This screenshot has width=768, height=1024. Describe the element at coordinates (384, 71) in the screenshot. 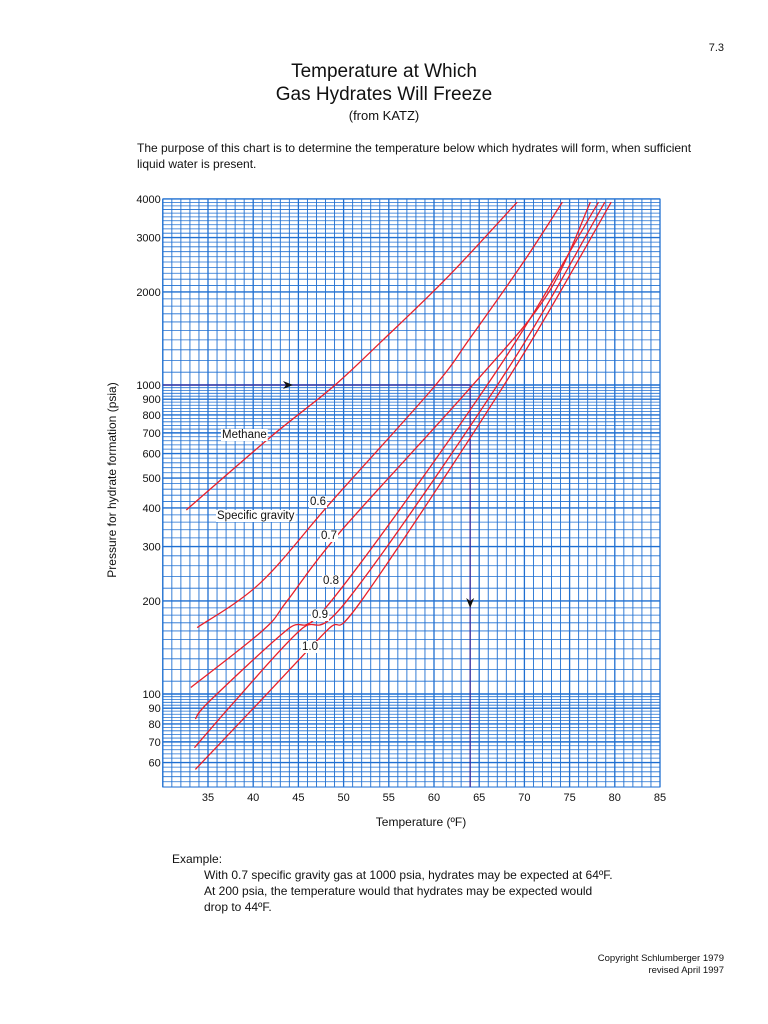

I see `title-line-1: Temperature at Which` at that location.